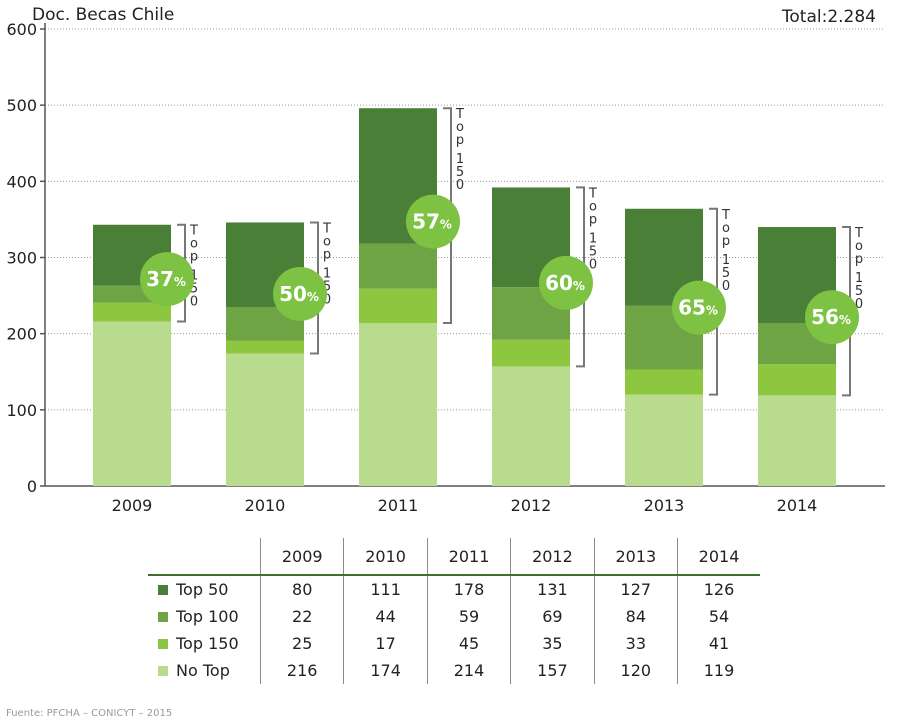 The height and width of the screenshot is (727, 900). I want to click on percentage-label: 50%, so click(299, 294).